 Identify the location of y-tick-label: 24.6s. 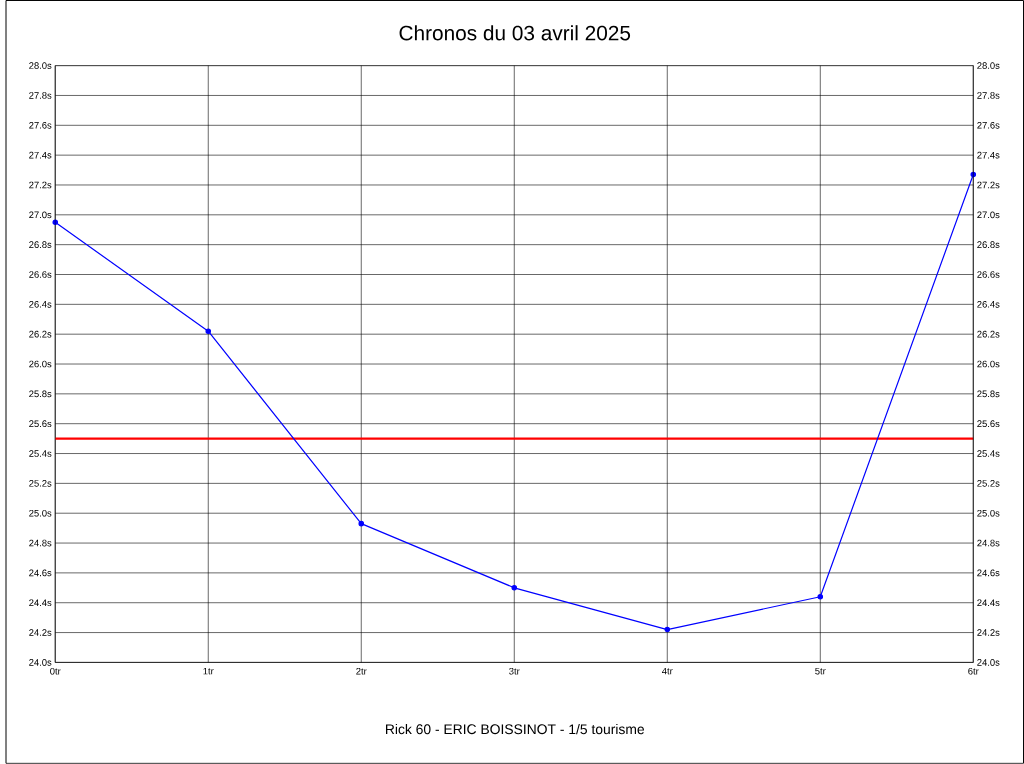
(40, 573).